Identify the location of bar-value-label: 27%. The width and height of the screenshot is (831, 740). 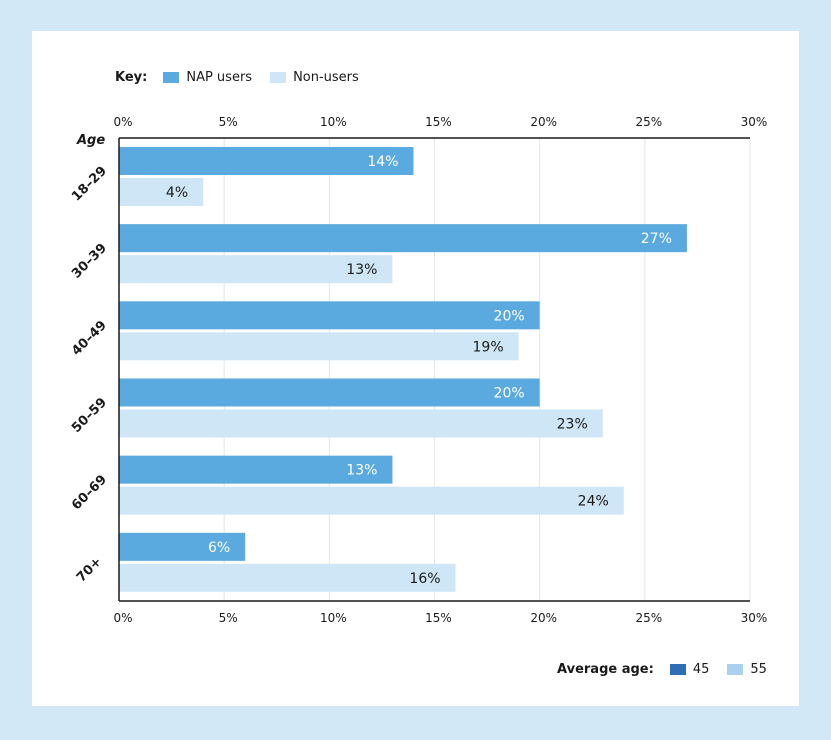
(656, 239).